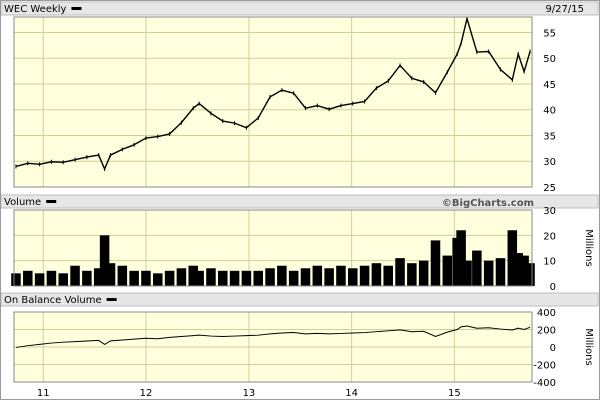 Image resolution: width=600 pixels, height=404 pixels. What do you see at coordinates (351, 393) in the screenshot?
I see `x-tick-label: 14` at bounding box center [351, 393].